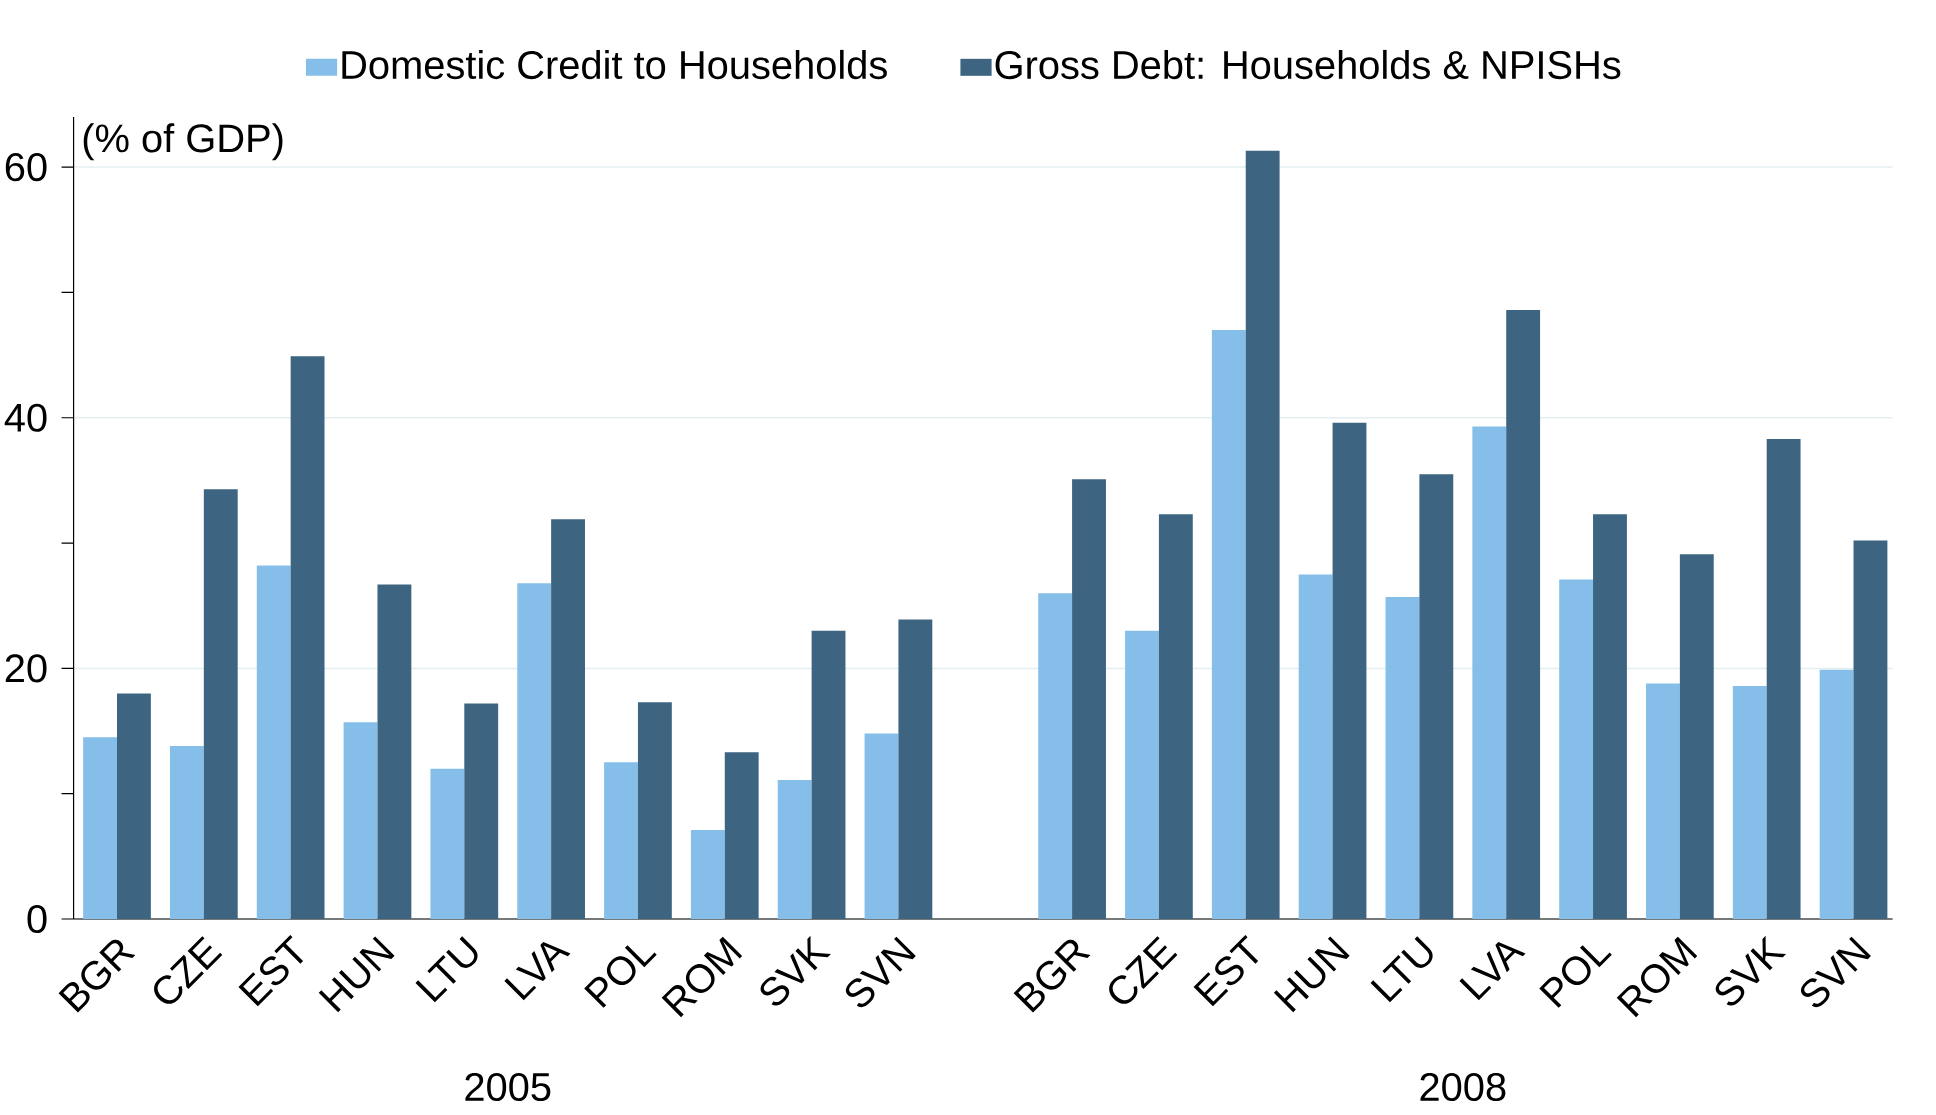 The height and width of the screenshot is (1115, 1936). I want to click on text: 2005, so click(508, 1087).